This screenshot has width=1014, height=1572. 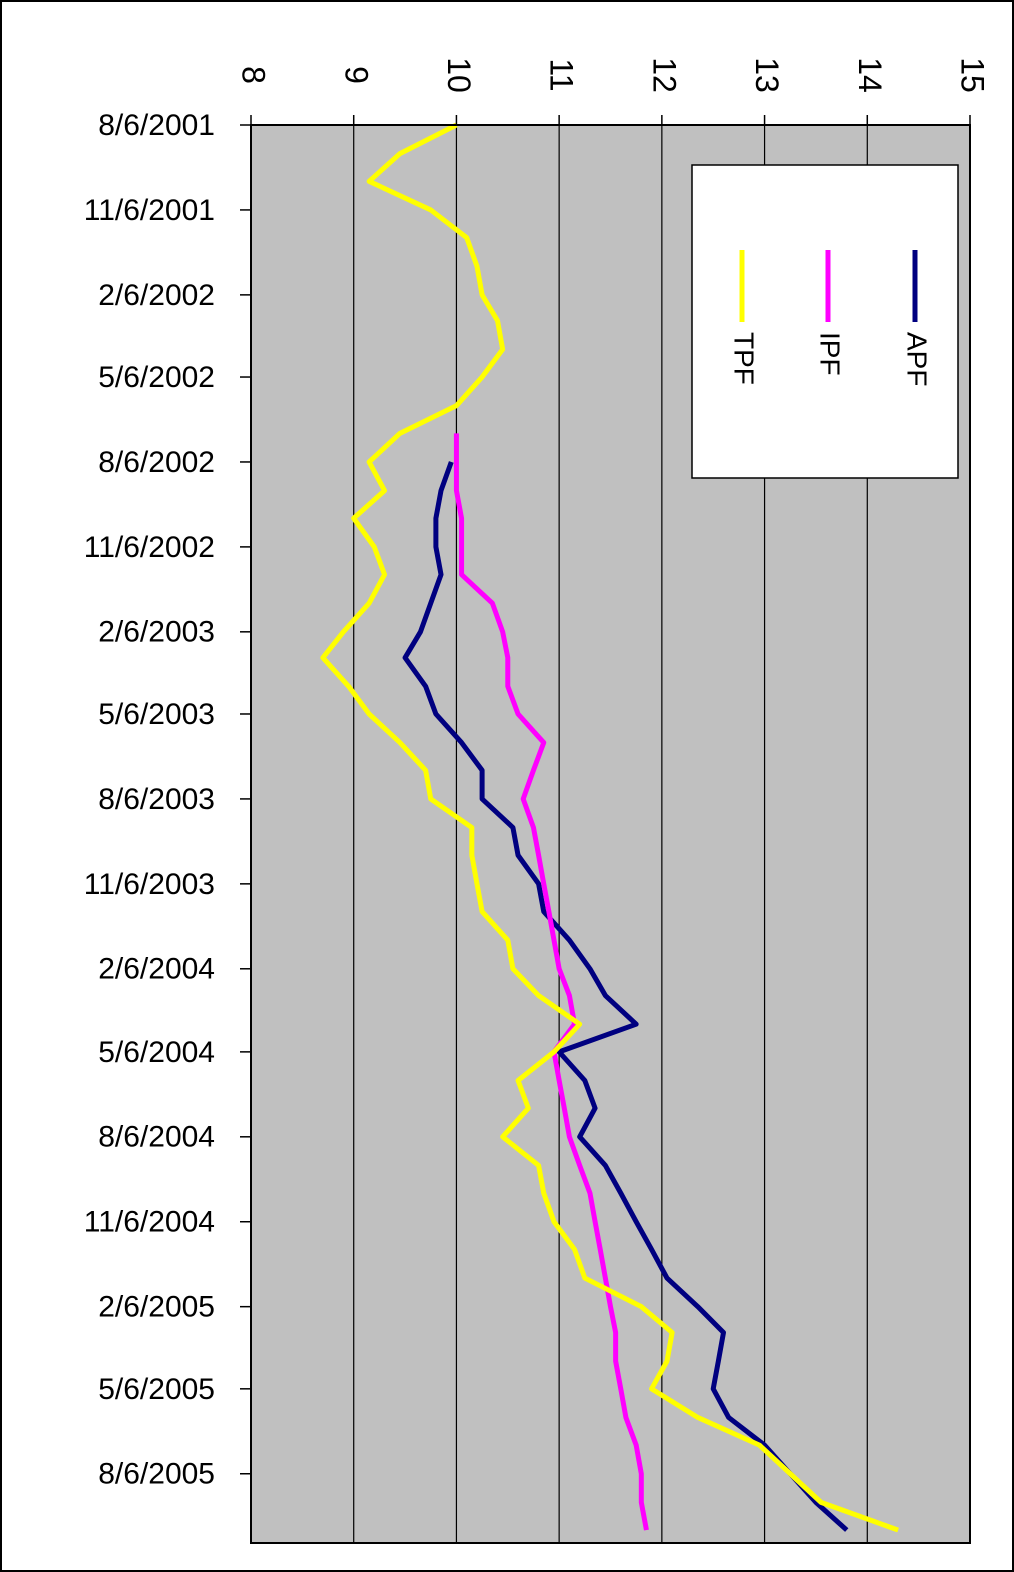 I want to click on x-tick-label: 11/6/2003, so click(x=149, y=884).